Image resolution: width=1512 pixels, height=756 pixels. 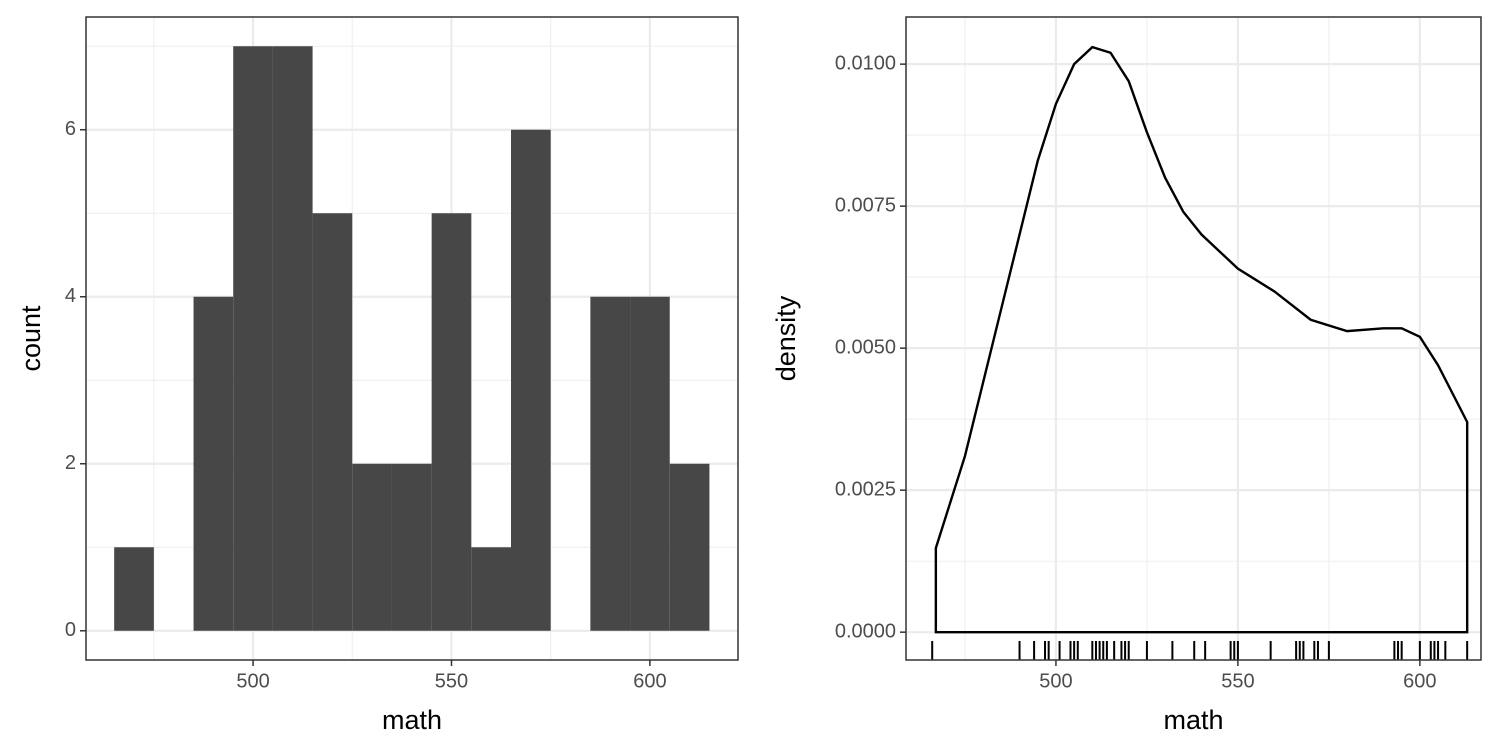 What do you see at coordinates (70, 630) in the screenshot?
I see `y-tick-label: 0` at bounding box center [70, 630].